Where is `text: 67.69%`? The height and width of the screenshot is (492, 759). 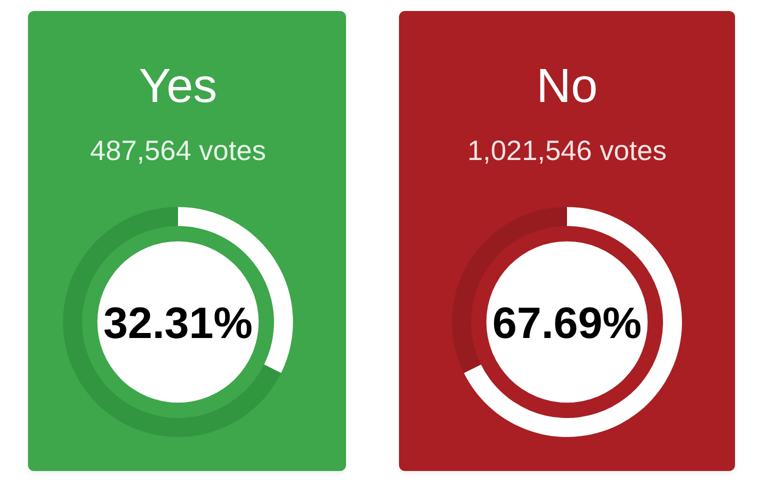 text: 67.69% is located at coordinates (567, 323).